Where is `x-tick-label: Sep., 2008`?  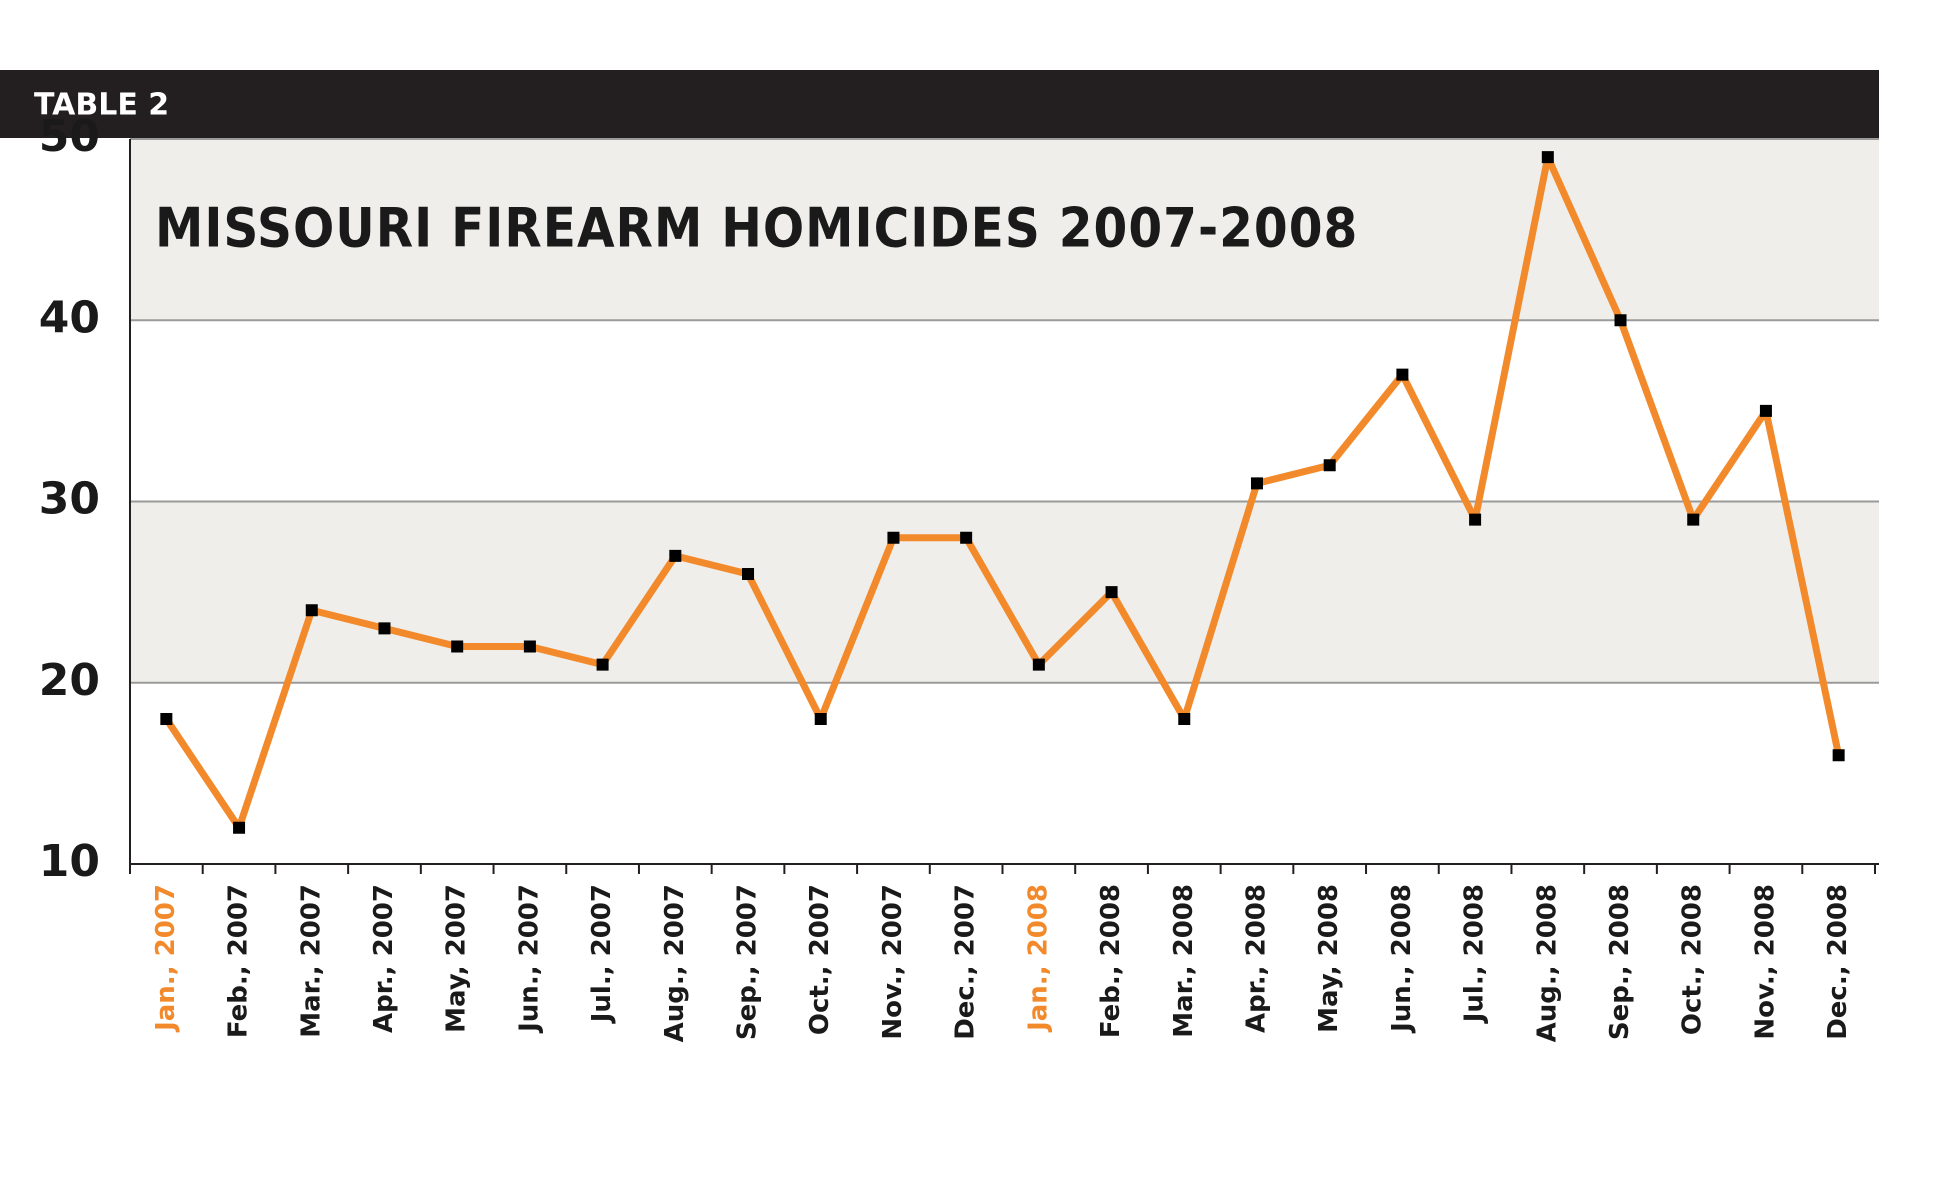
x-tick-label: Sep., 2008 is located at coordinates (1620, 962).